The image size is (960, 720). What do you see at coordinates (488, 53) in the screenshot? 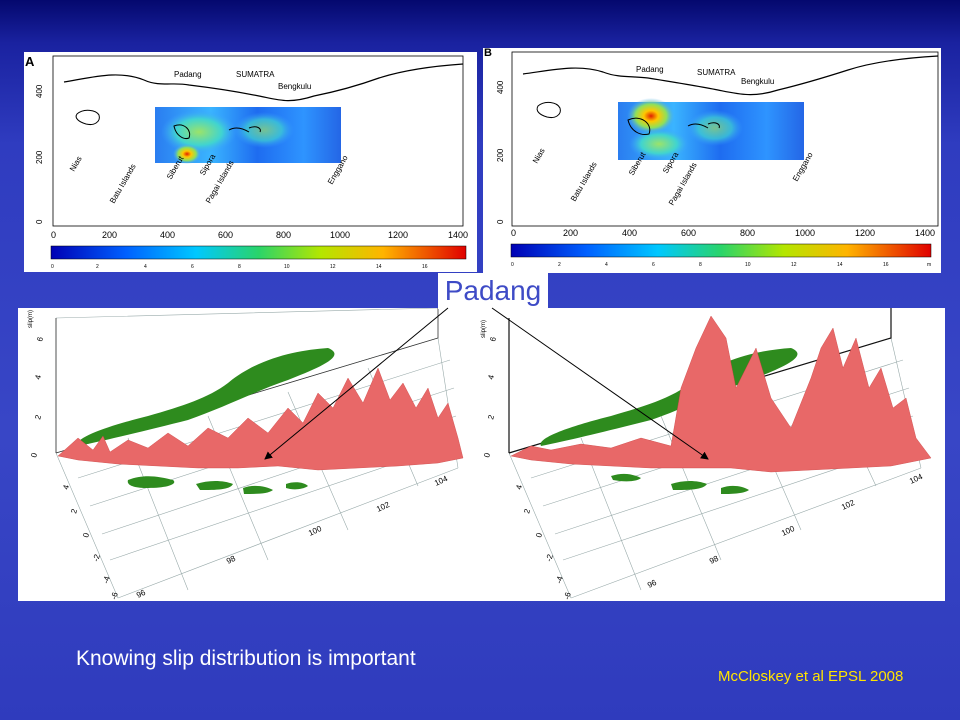
I see `panel-letter-b: B` at bounding box center [488, 53].